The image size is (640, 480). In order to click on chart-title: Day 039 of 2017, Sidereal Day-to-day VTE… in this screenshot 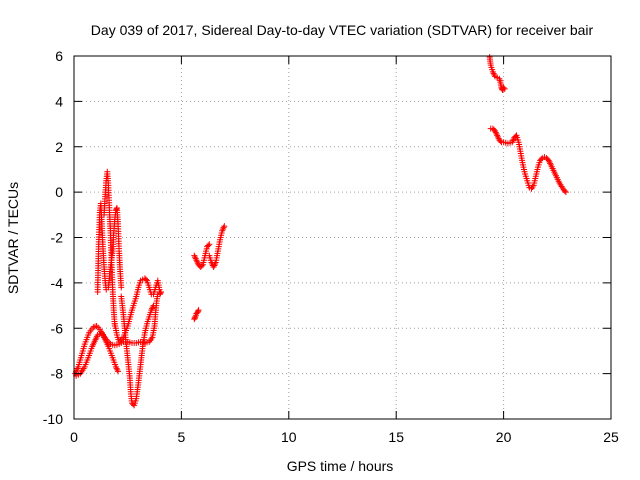, I will do `click(342, 30)`.